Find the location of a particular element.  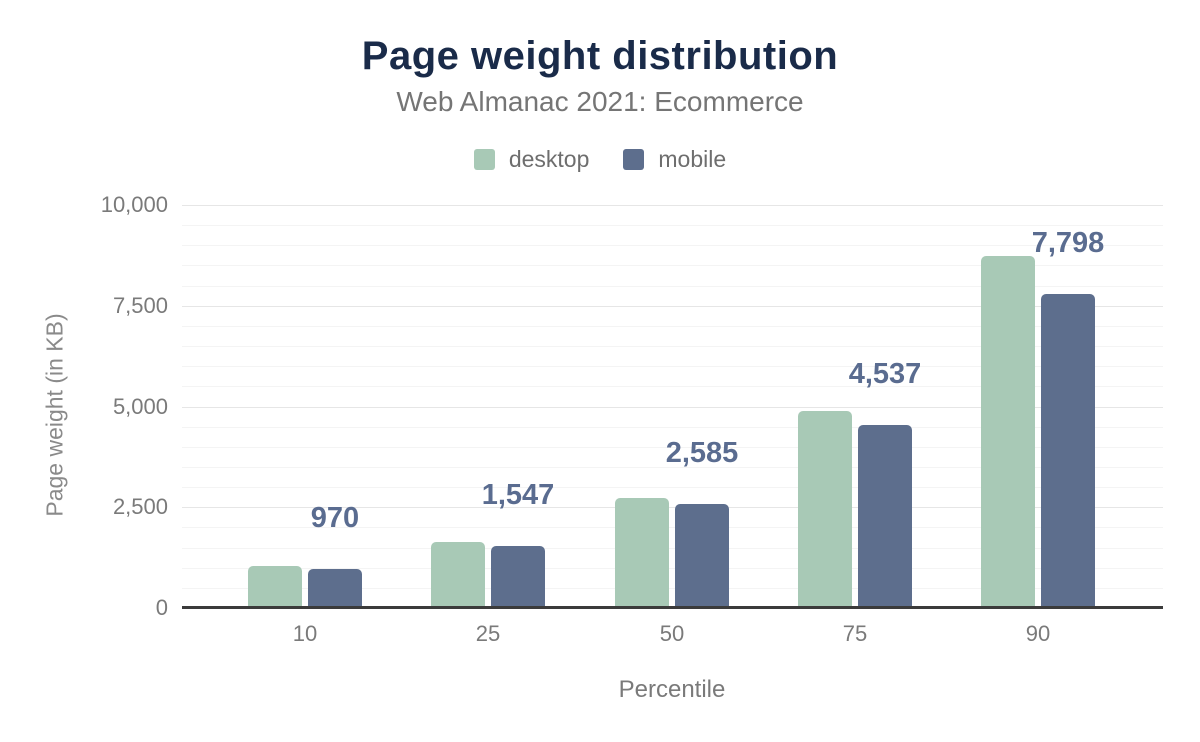

x-axis-title: Percentile is located at coordinates (672, 689).